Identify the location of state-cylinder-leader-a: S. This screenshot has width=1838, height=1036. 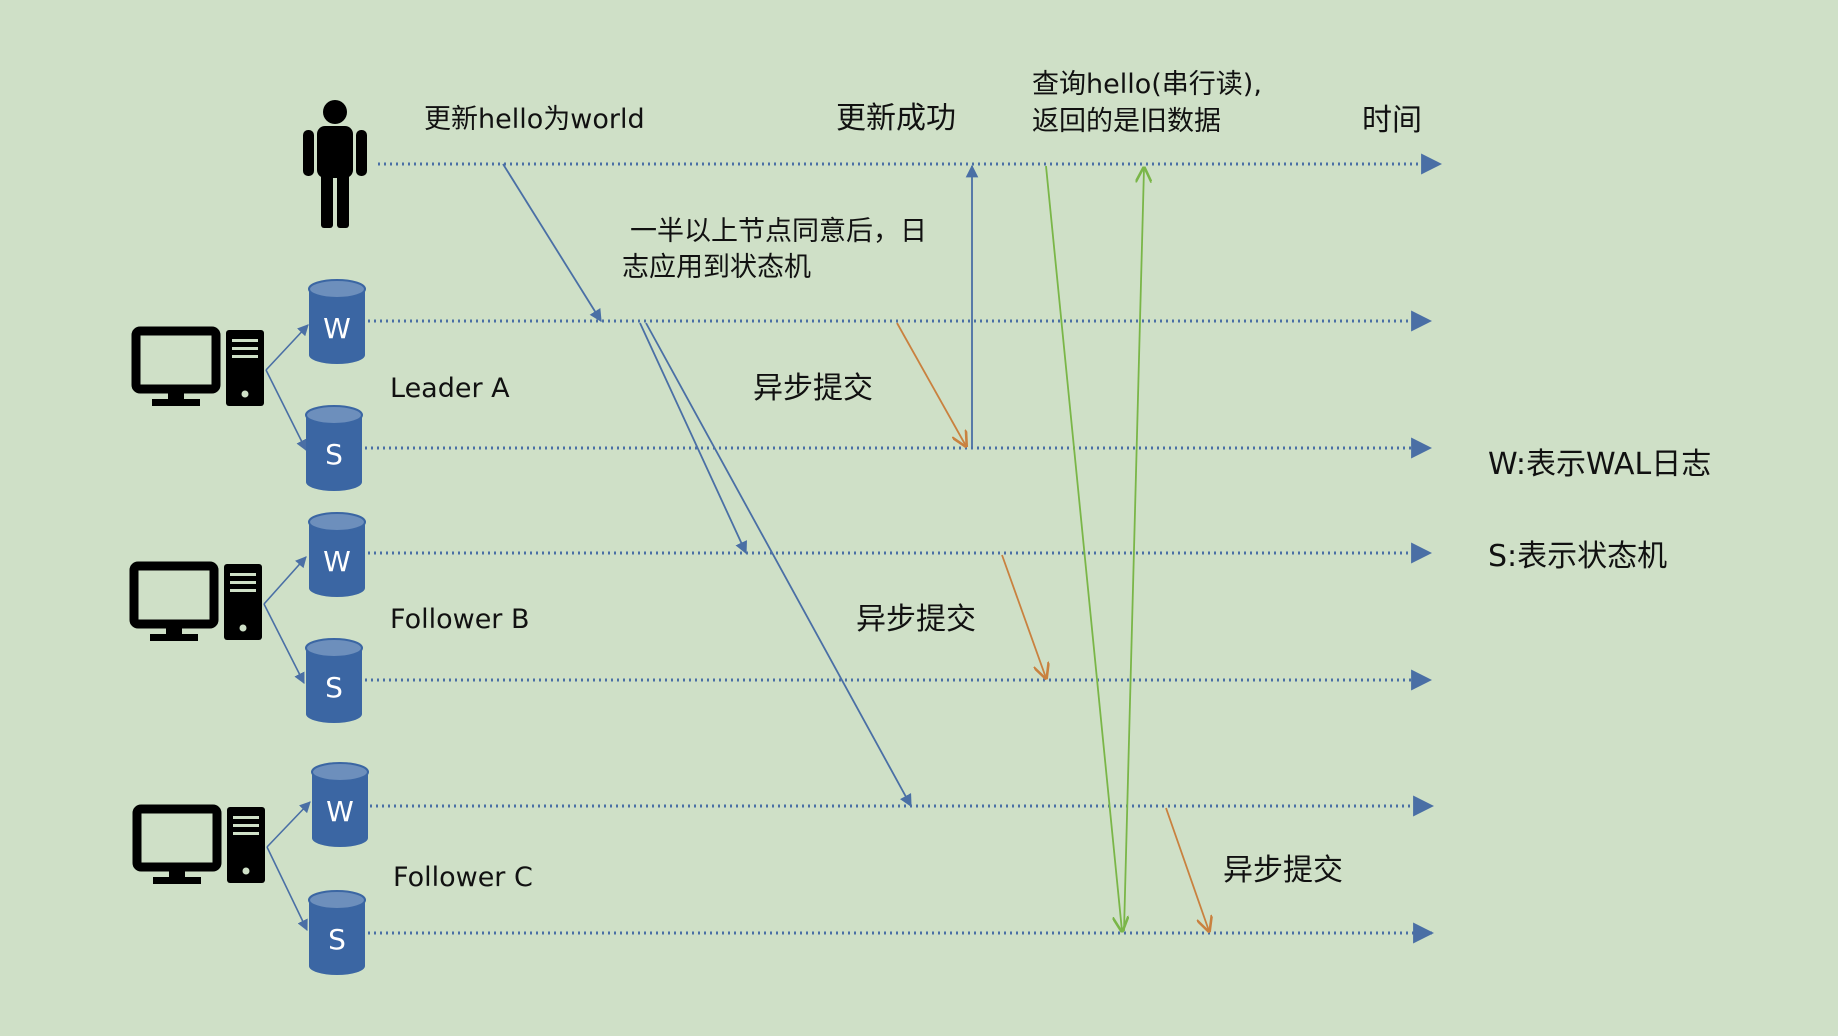
(334, 448).